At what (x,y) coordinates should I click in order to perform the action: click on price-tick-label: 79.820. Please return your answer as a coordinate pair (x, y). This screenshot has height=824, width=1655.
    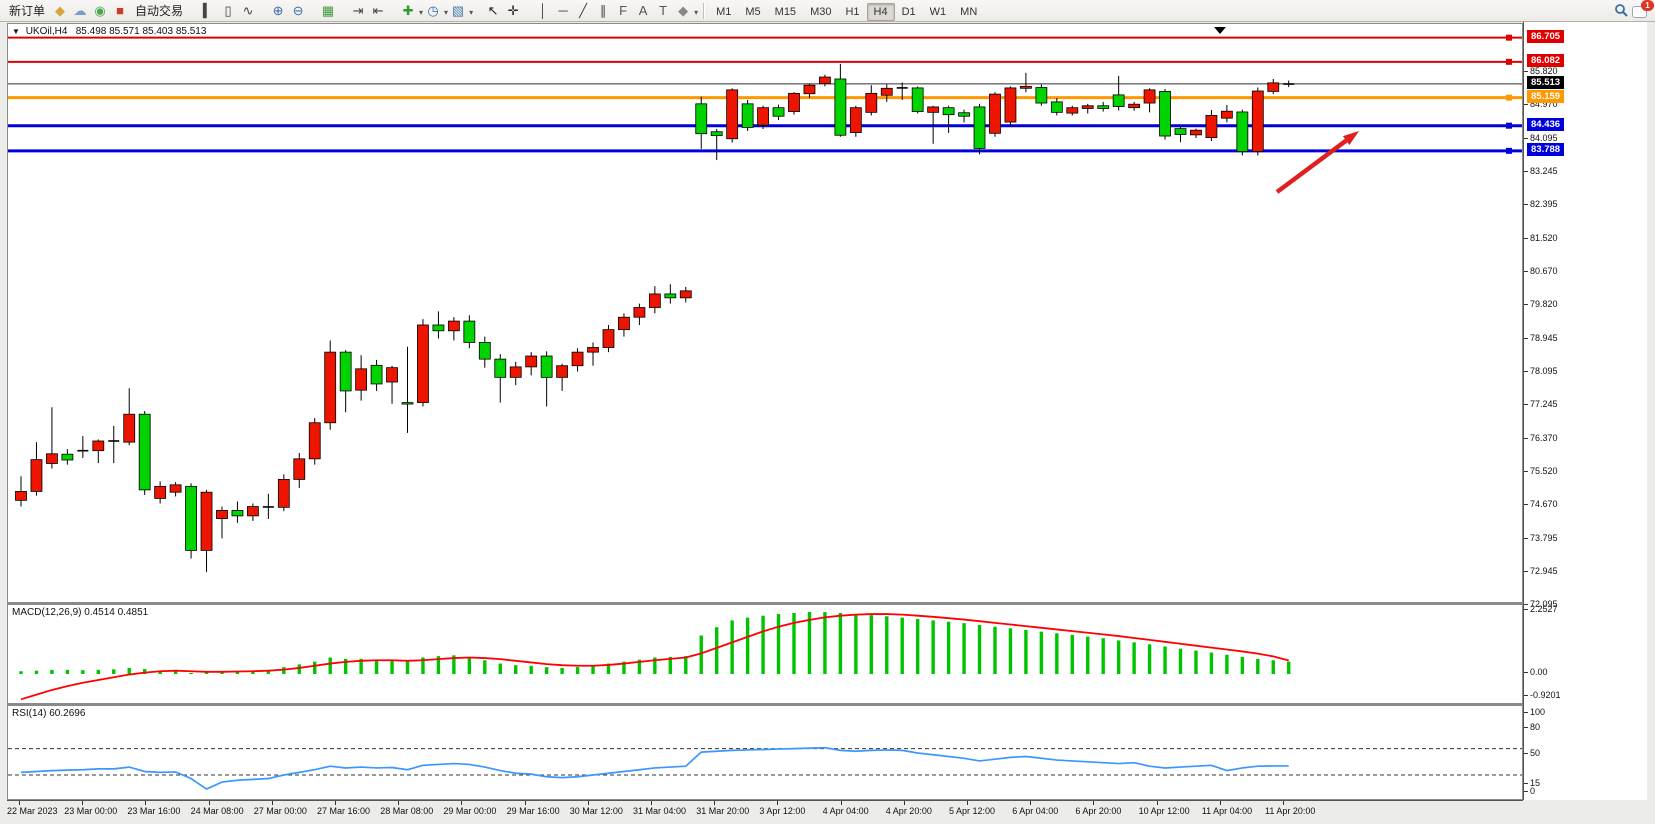
    Looking at the image, I should click on (1544, 303).